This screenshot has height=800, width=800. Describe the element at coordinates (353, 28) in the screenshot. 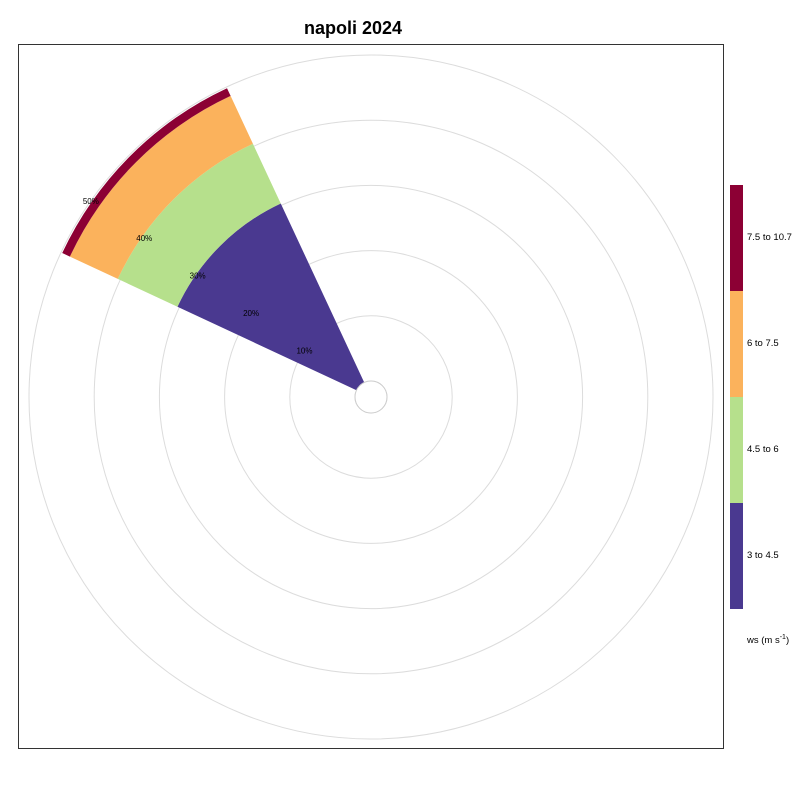

I see `chart-title: napoli 2024` at that location.